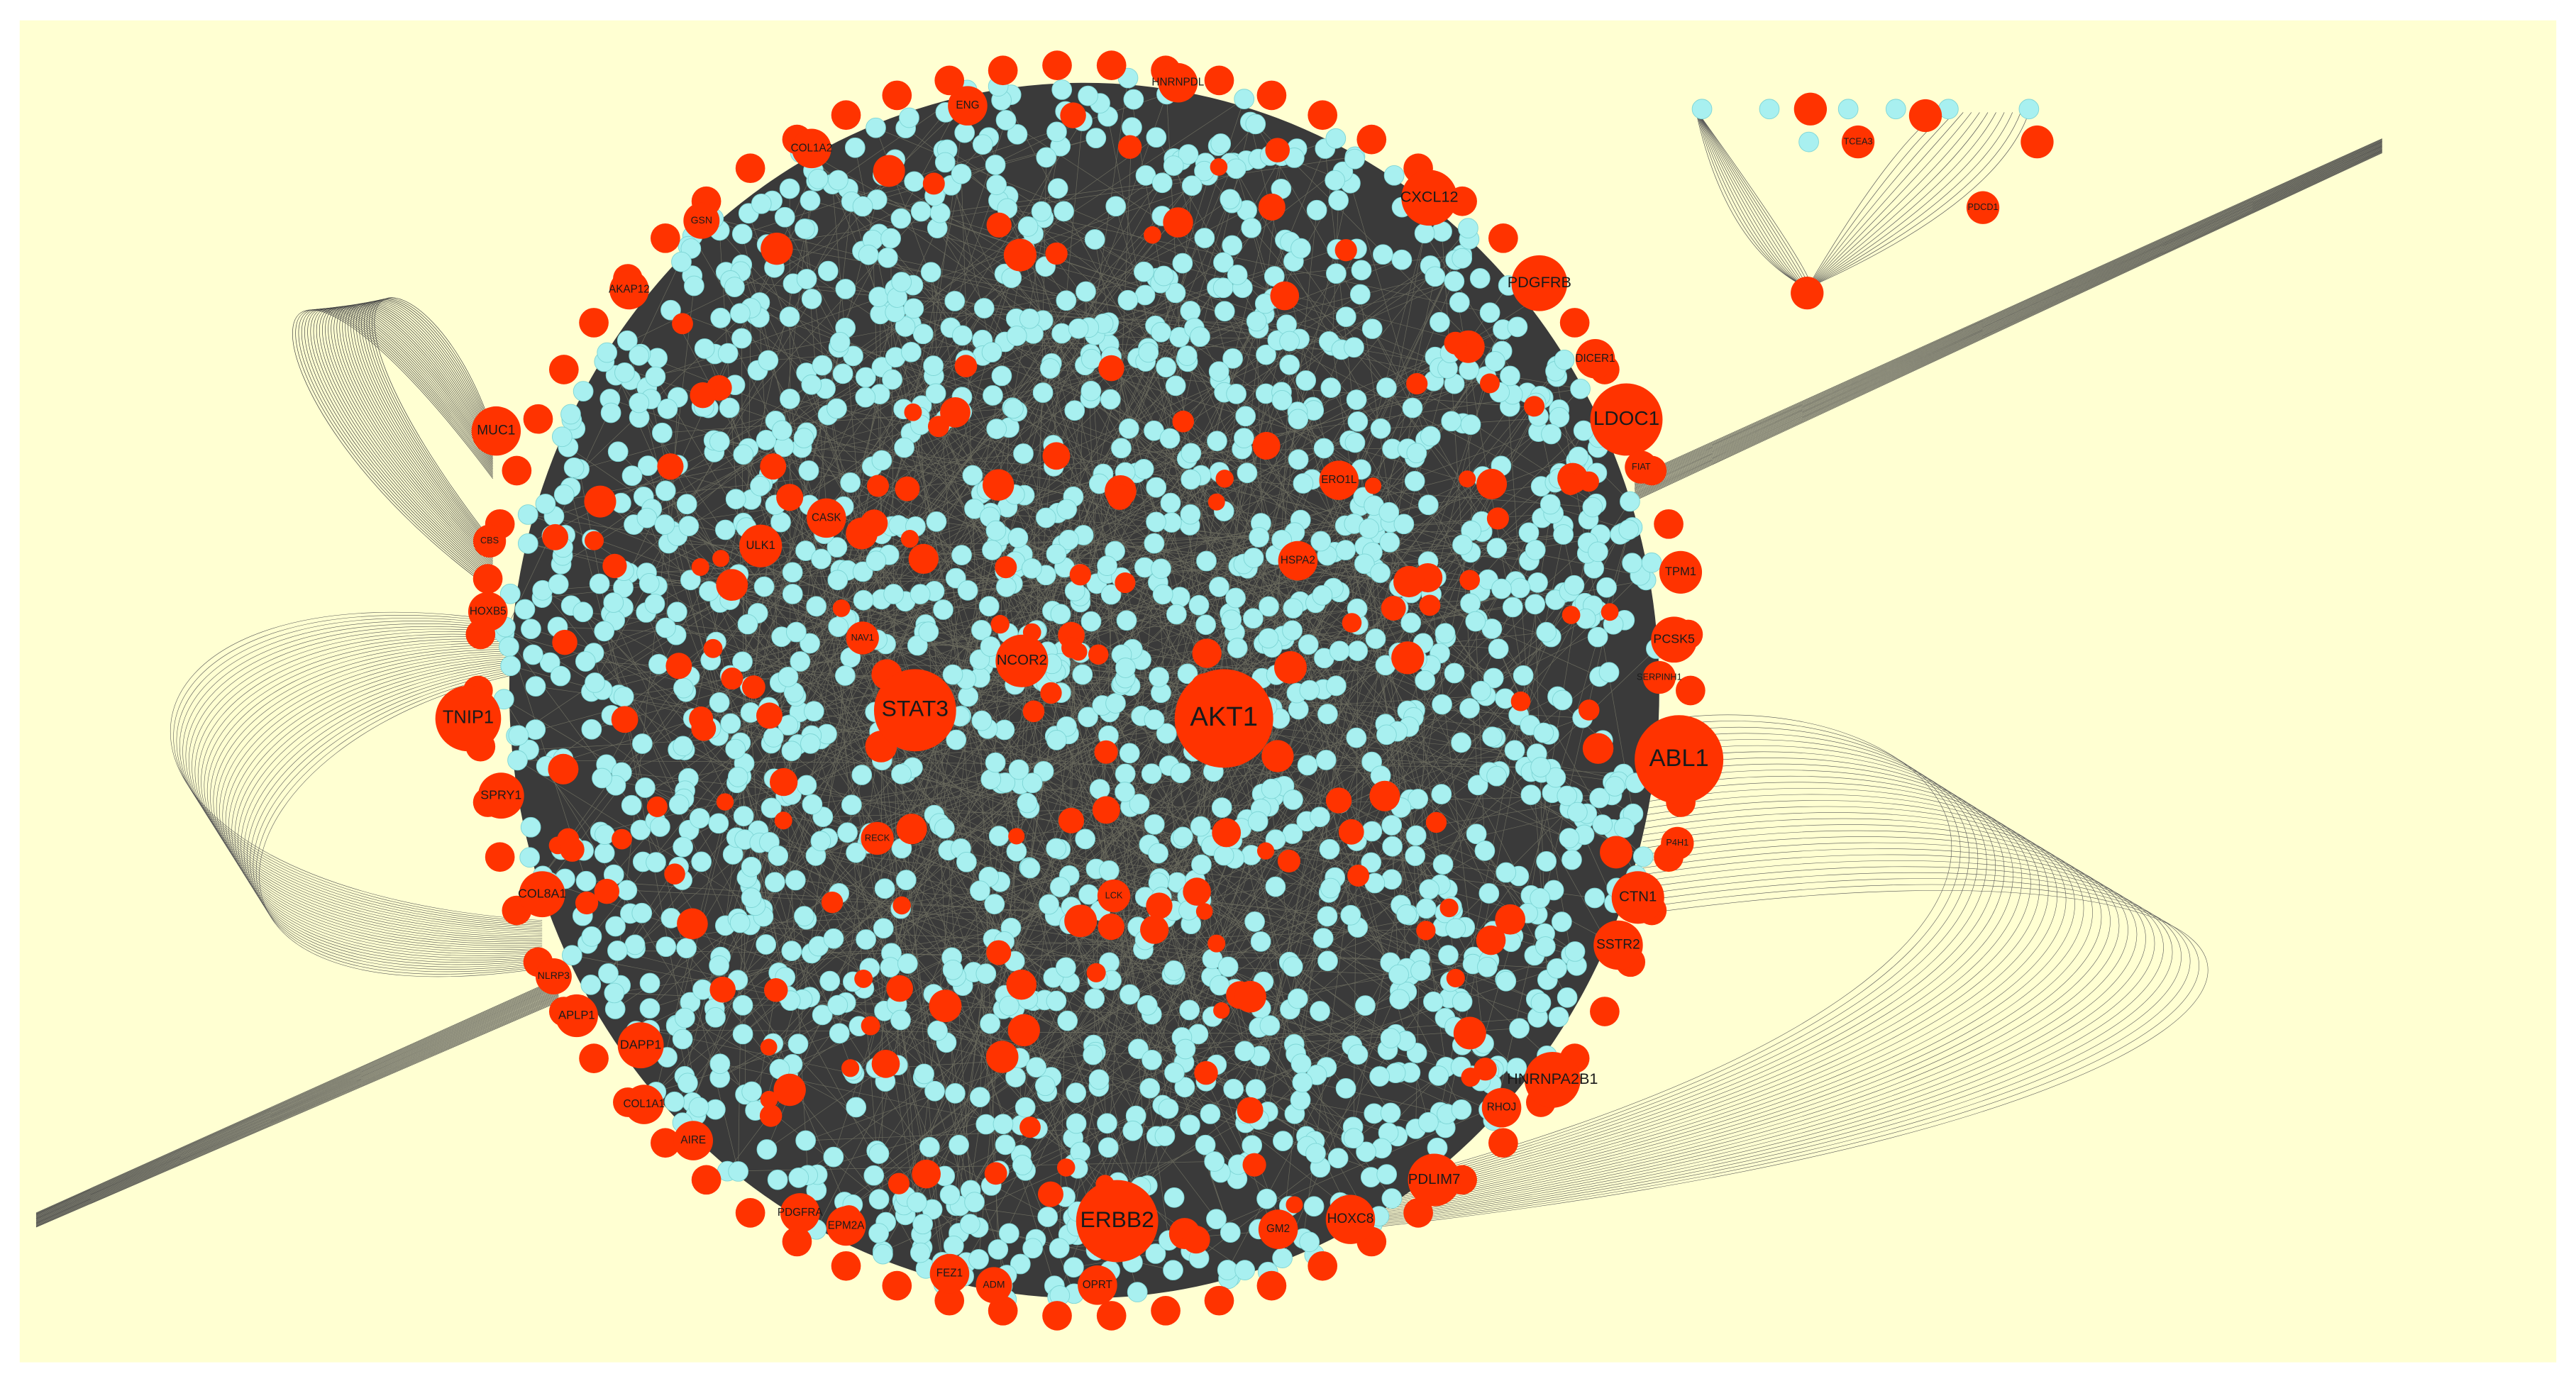  I want to click on hub-label: AKAP12, so click(629, 290).